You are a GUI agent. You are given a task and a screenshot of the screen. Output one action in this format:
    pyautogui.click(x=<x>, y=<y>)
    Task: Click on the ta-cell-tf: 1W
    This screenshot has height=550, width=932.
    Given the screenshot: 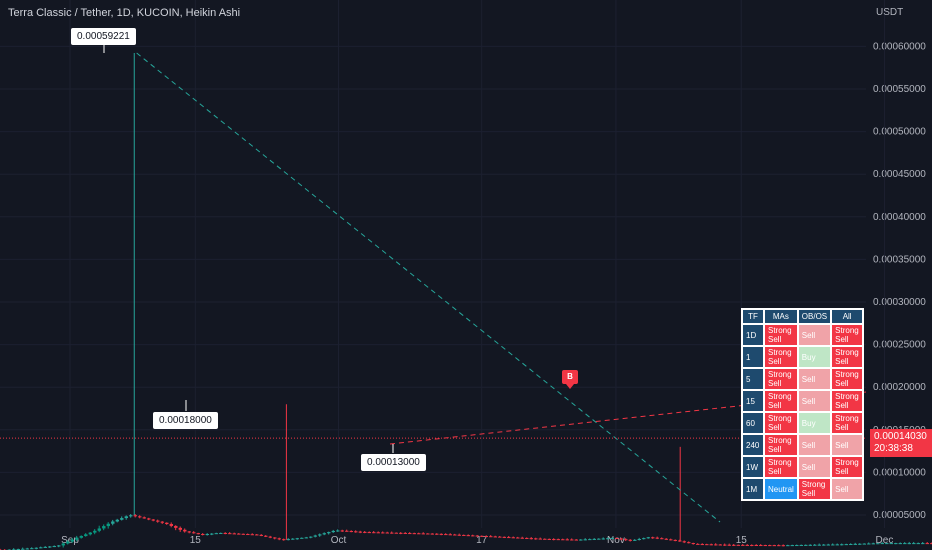 What is the action you would take?
    pyautogui.click(x=753, y=467)
    